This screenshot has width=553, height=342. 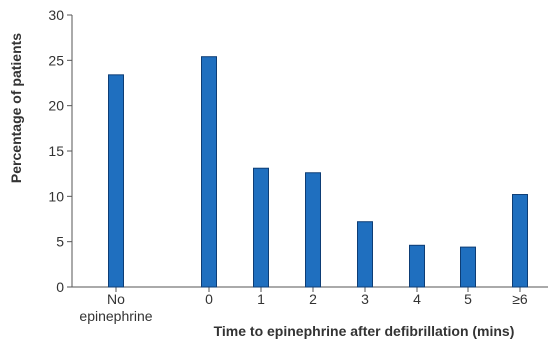 What do you see at coordinates (116, 299) in the screenshot?
I see `x-tick-label: No` at bounding box center [116, 299].